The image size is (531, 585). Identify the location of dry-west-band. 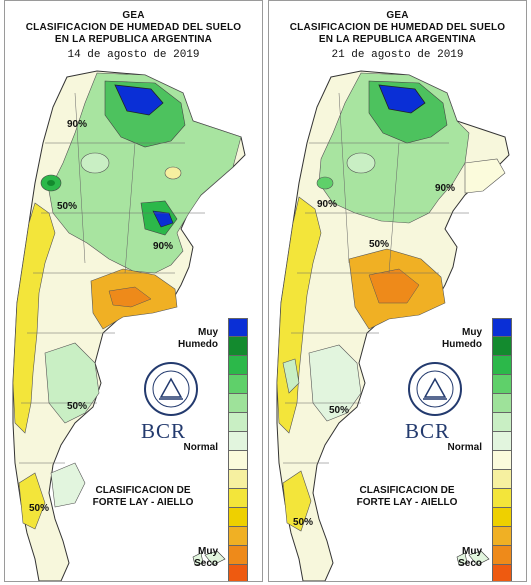
(34, 318).